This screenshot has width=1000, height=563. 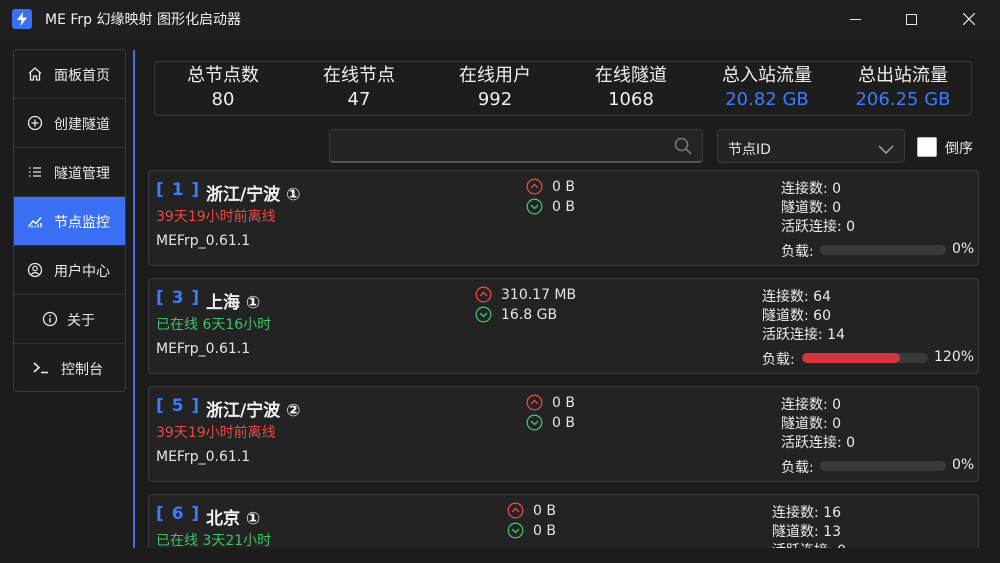 What do you see at coordinates (767, 75) in the screenshot?
I see `stat-label: 总入站流量` at bounding box center [767, 75].